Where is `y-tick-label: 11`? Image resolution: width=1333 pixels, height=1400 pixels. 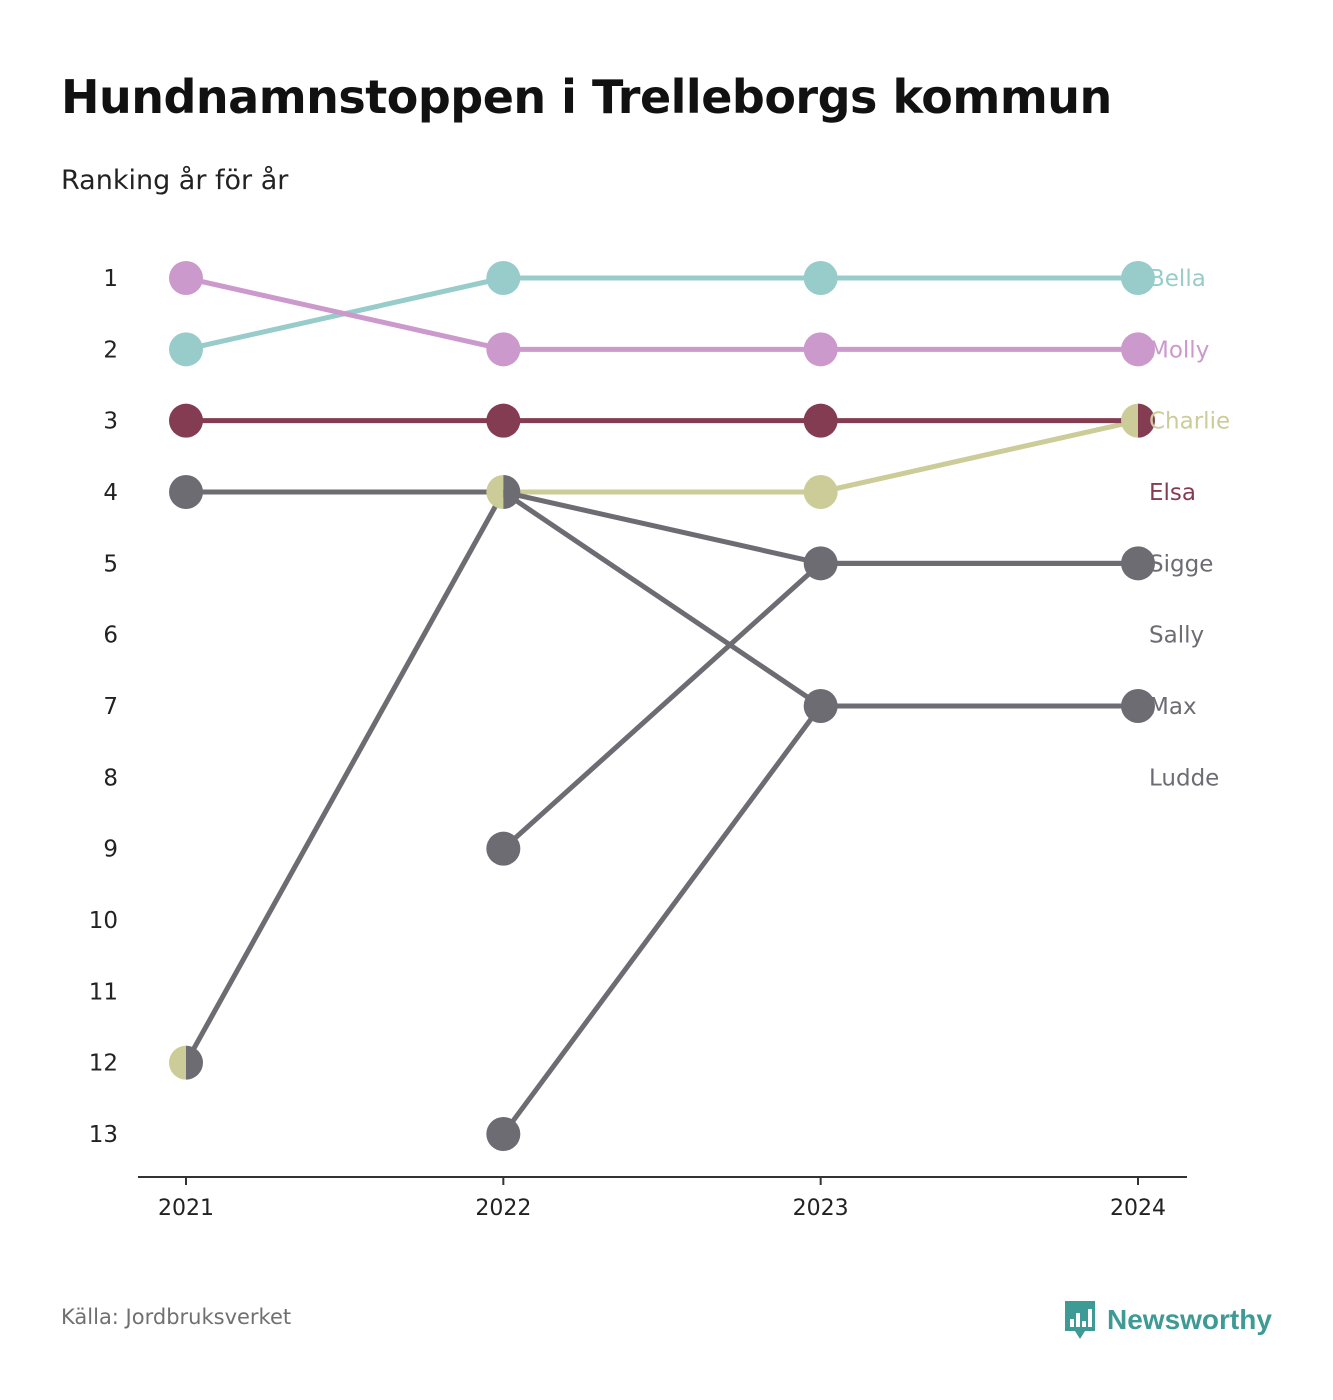 y-tick-label: 11 is located at coordinates (103, 992).